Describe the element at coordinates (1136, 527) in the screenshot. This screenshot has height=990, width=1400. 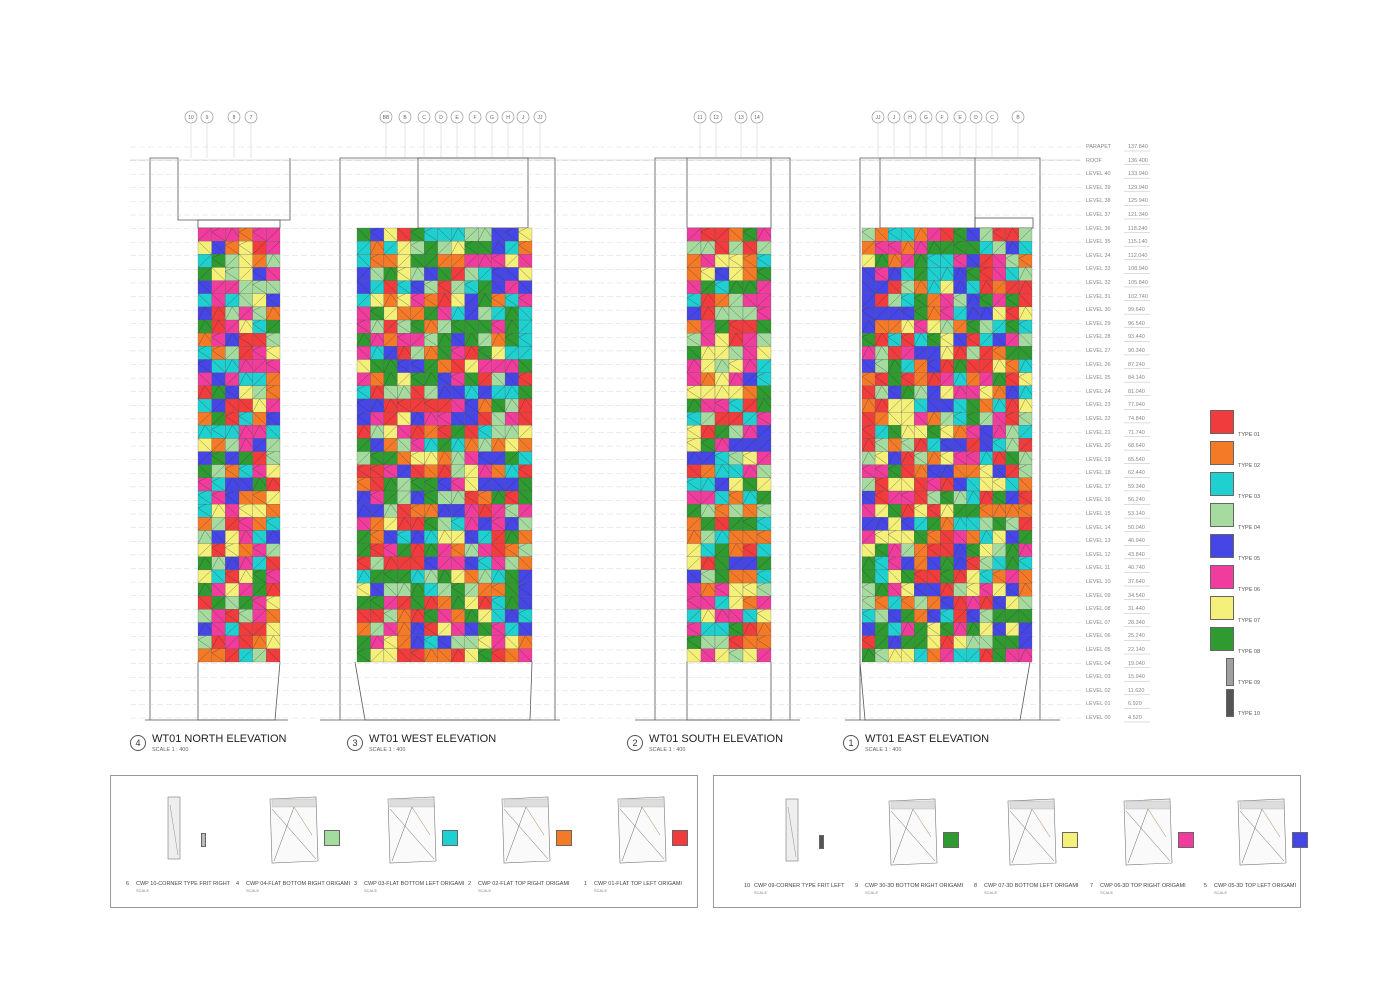
I see `level-elevation: 50.040` at that location.